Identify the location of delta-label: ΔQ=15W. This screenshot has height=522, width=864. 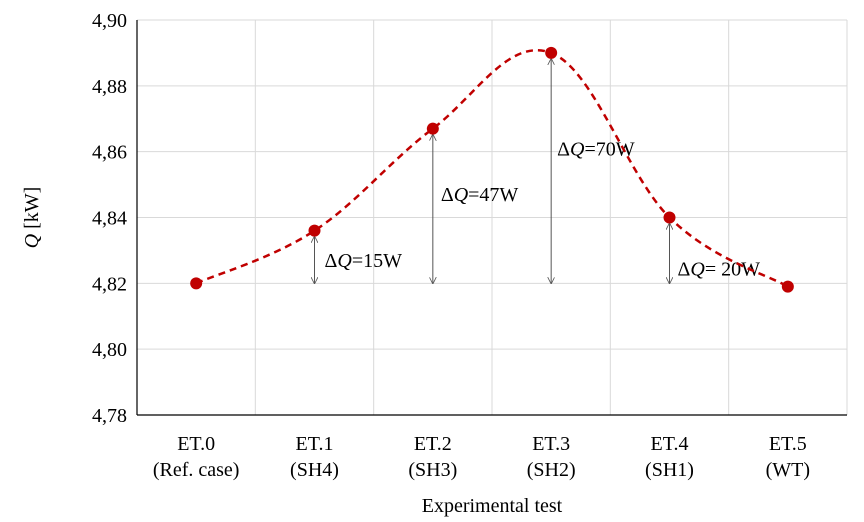
(364, 261).